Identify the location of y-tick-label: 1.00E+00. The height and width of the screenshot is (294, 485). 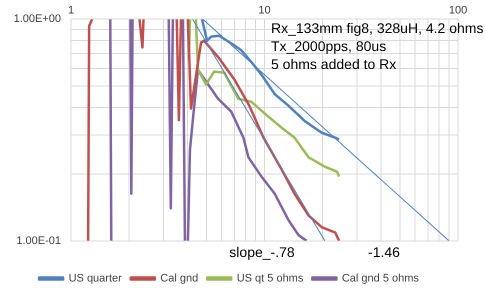
(37, 19).